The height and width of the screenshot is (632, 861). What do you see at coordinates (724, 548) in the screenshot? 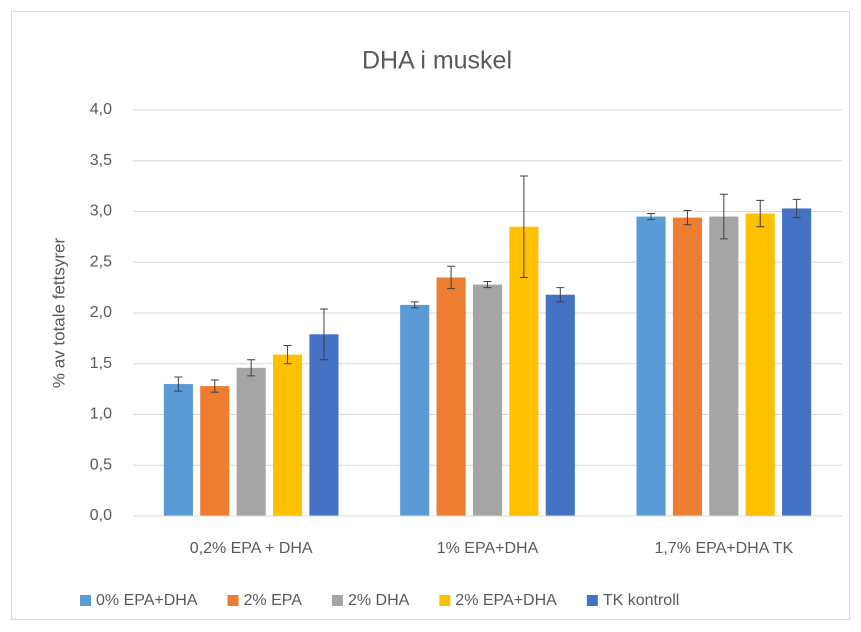
I see `x-tick-label: 1,7% EPA+DHA TK` at bounding box center [724, 548].